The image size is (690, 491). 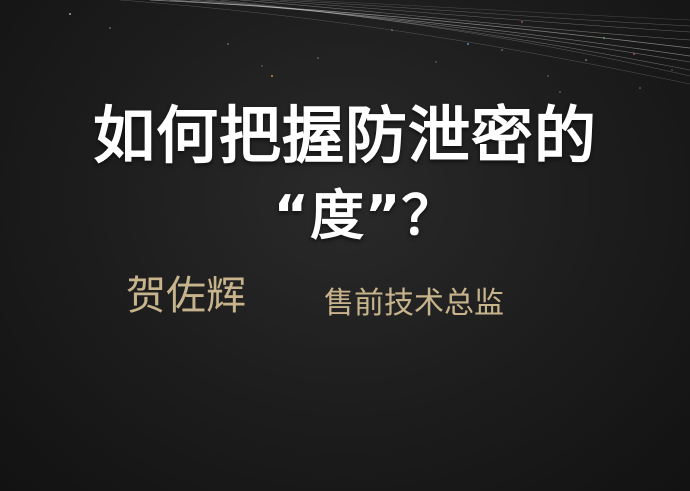 I want to click on slide-title-line-1: 如何把握防泄密的, so click(x=344, y=135).